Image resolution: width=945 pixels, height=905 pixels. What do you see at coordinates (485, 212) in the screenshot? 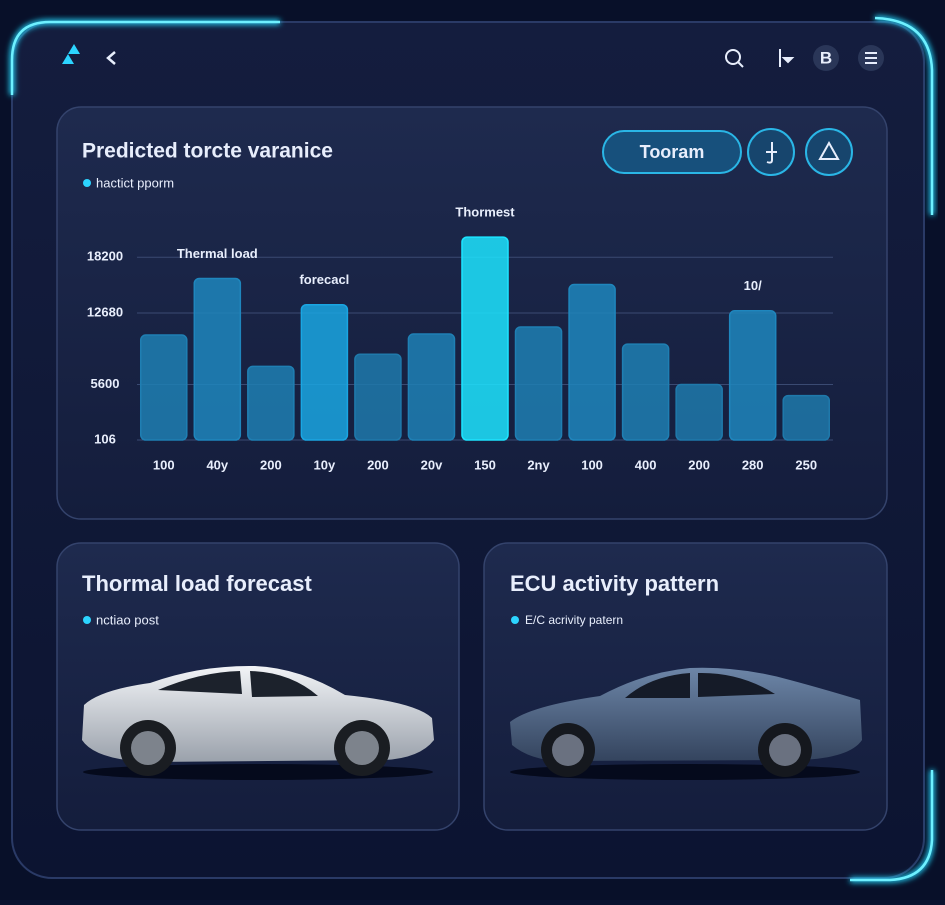
I see `annotation: Thormest` at bounding box center [485, 212].